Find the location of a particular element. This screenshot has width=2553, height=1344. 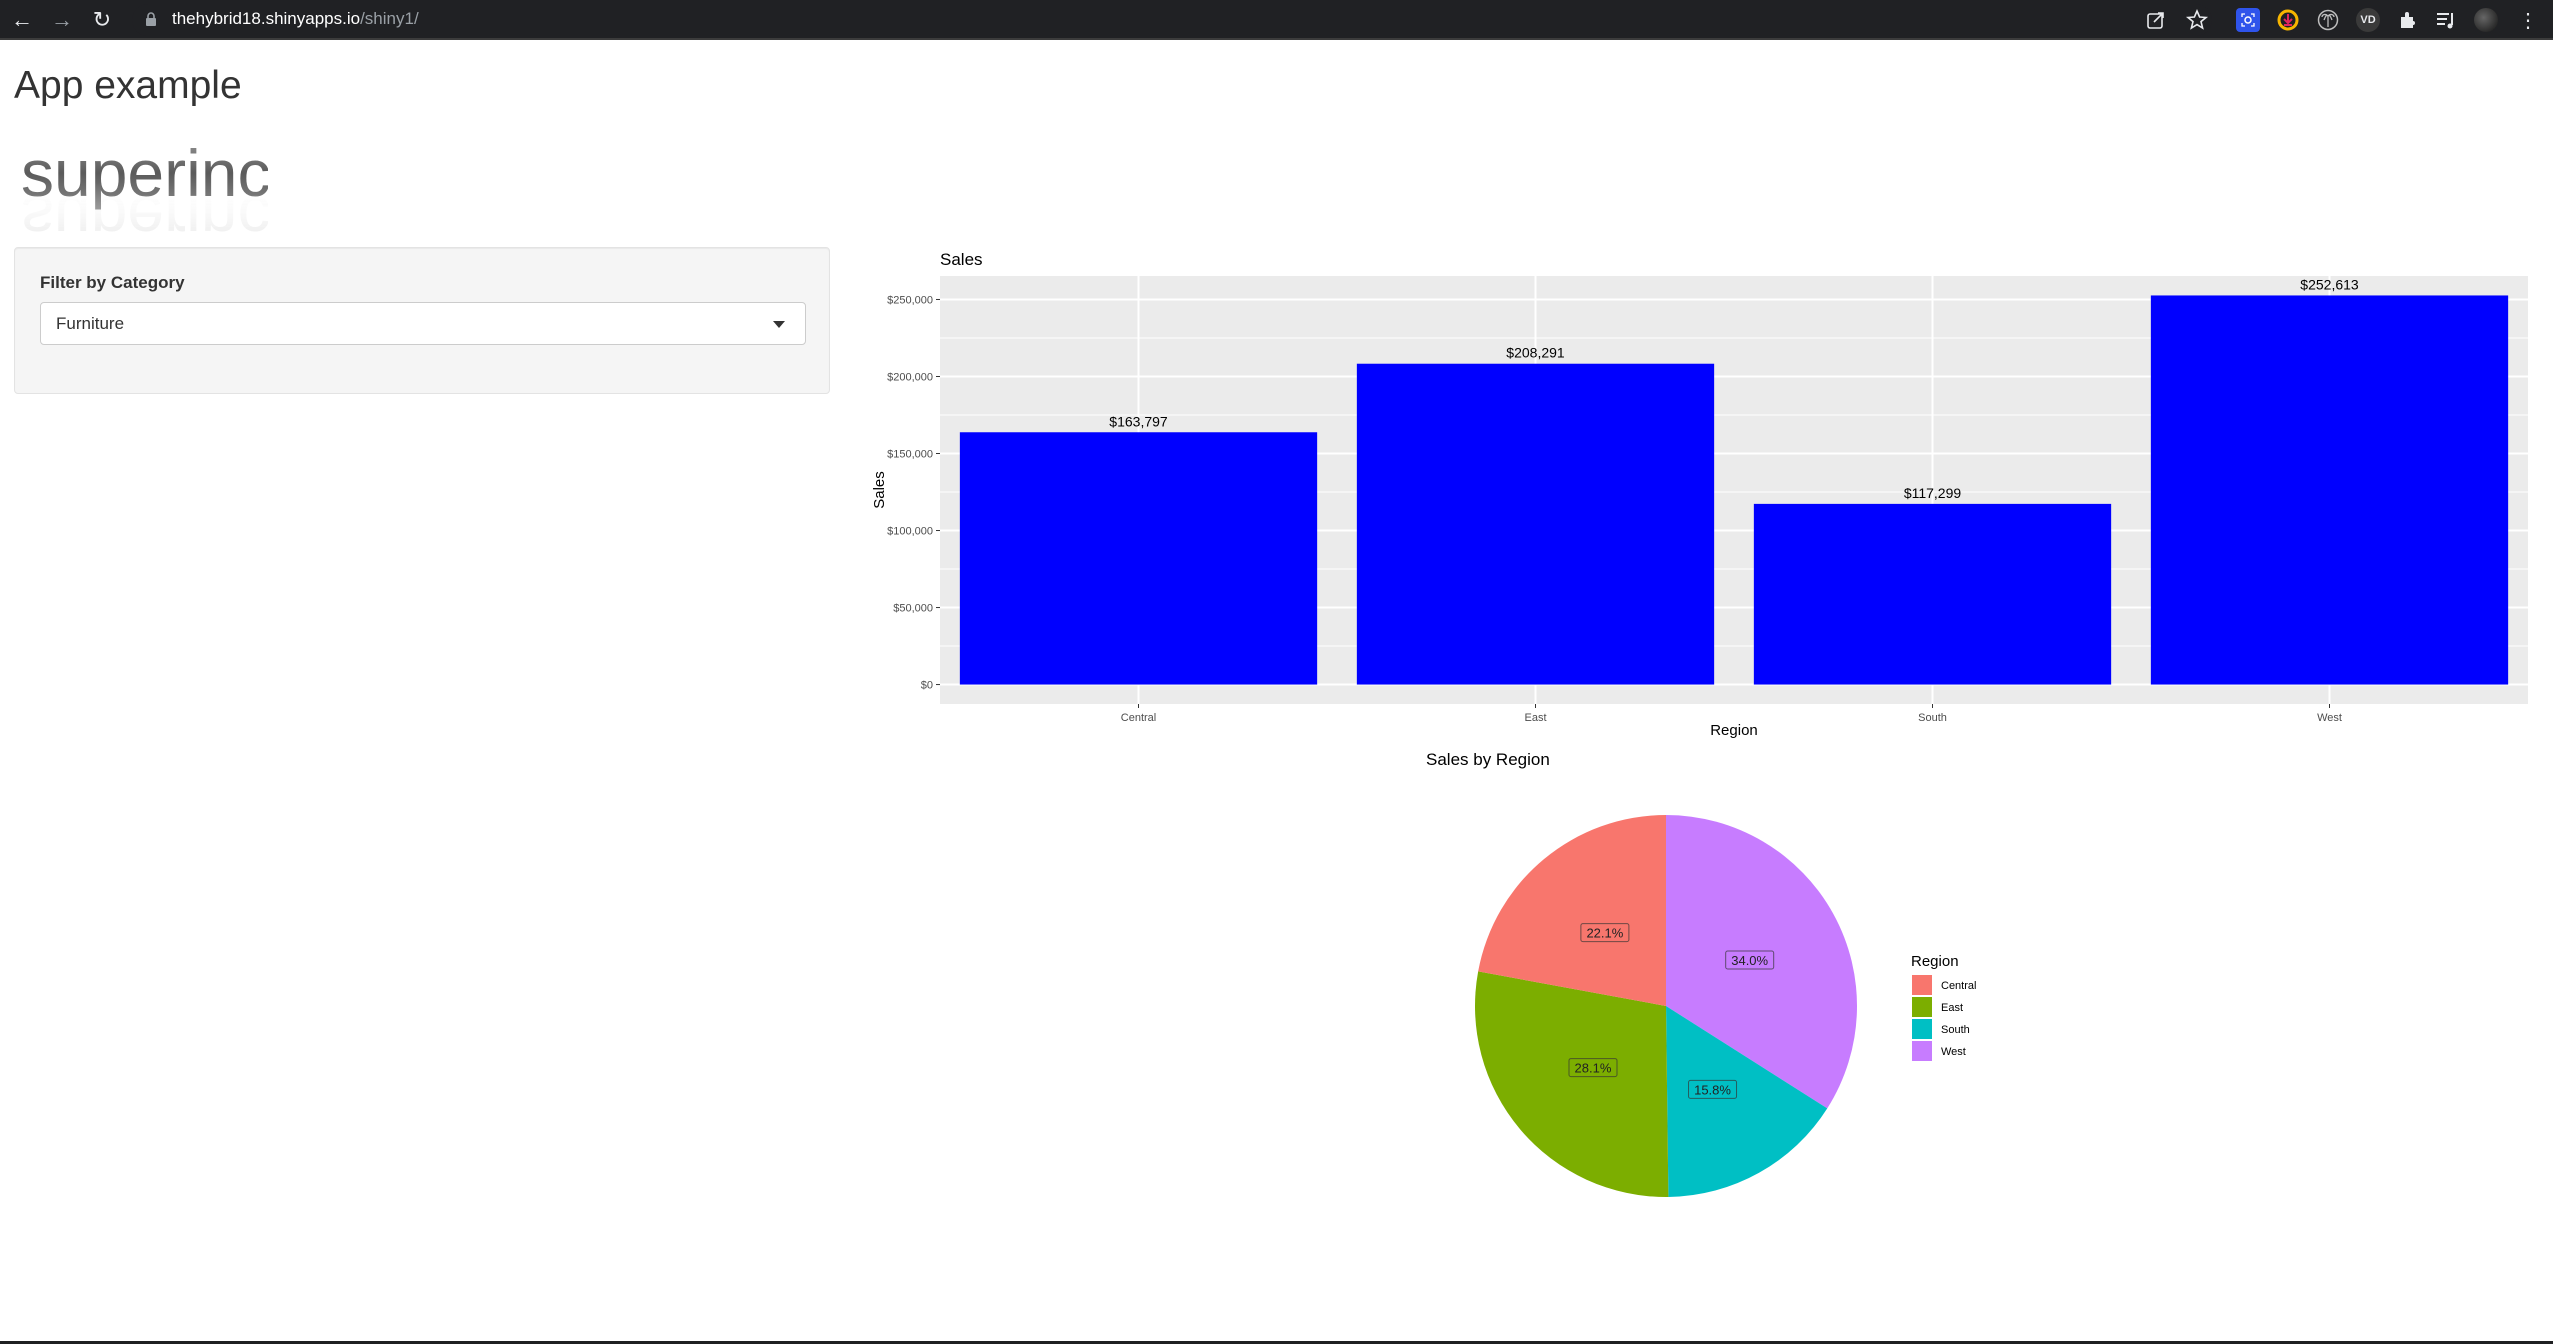

pie-slice-south is located at coordinates (1747, 1101).